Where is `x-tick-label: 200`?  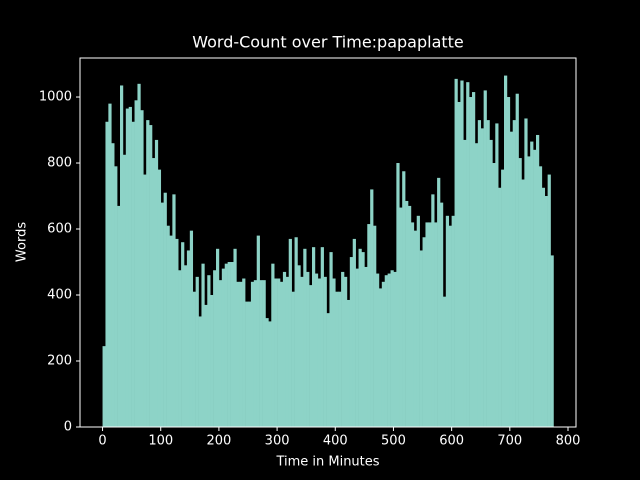
x-tick-label: 200 is located at coordinates (218, 441).